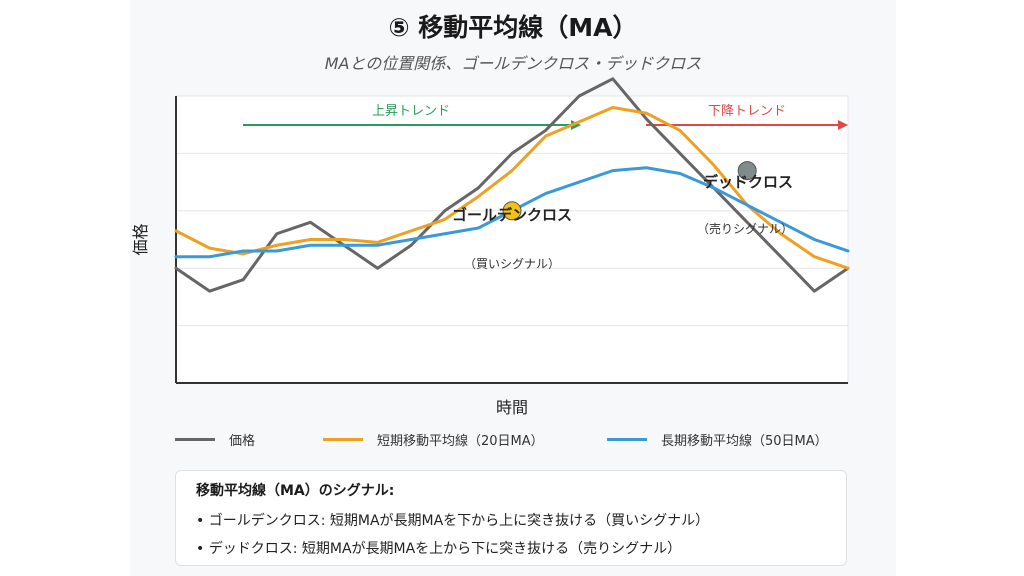 The height and width of the screenshot is (576, 1024). I want to click on legend-swatch-ma50, so click(627, 439).